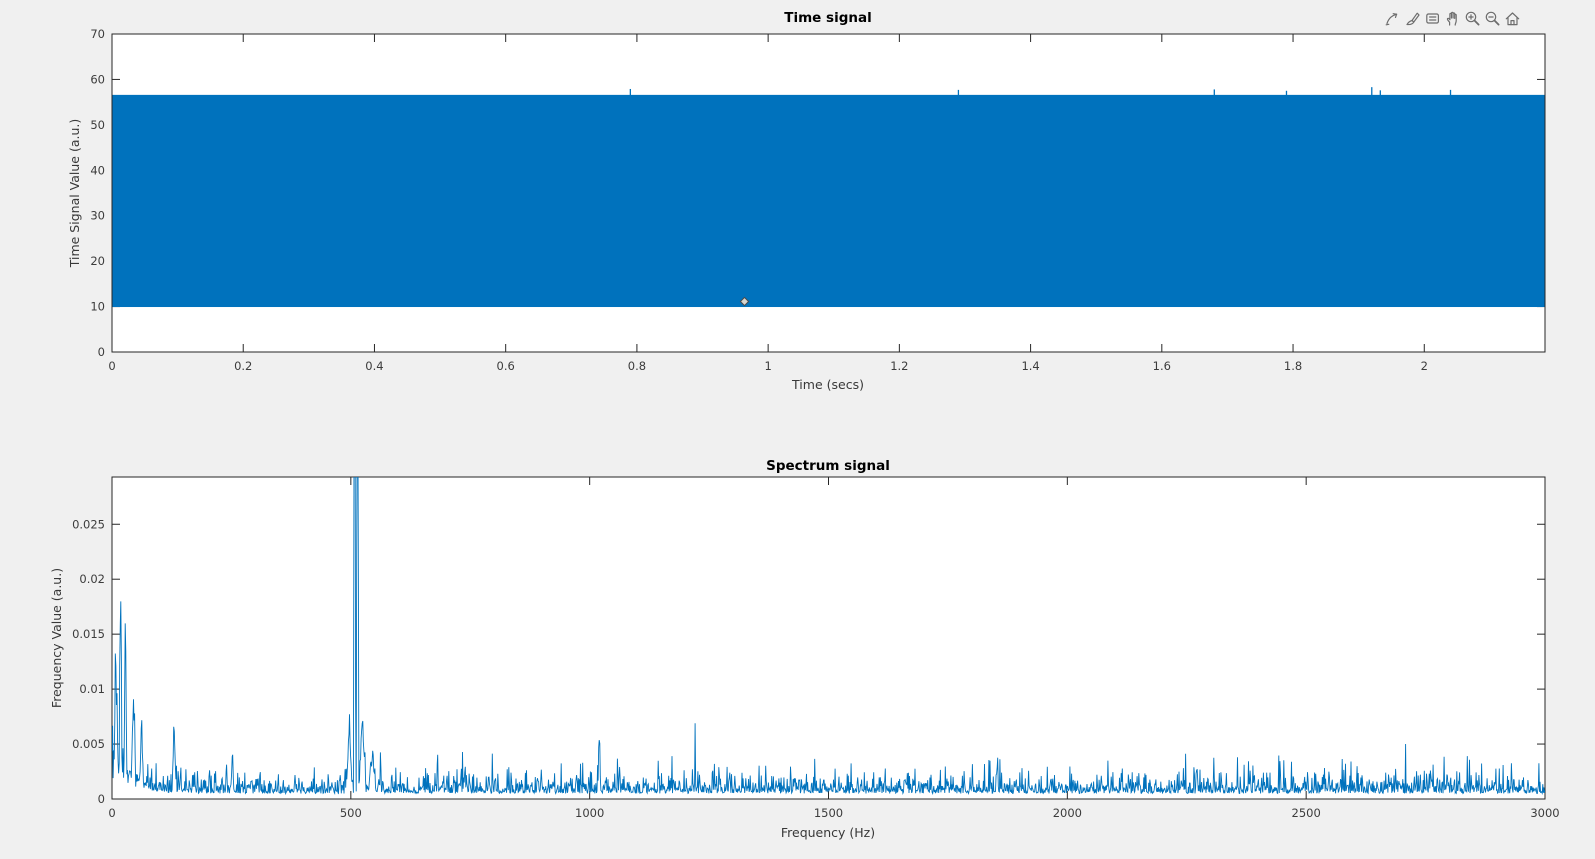 The height and width of the screenshot is (859, 1595). Describe the element at coordinates (97, 79) in the screenshot. I see `y-tick-label: 60` at that location.